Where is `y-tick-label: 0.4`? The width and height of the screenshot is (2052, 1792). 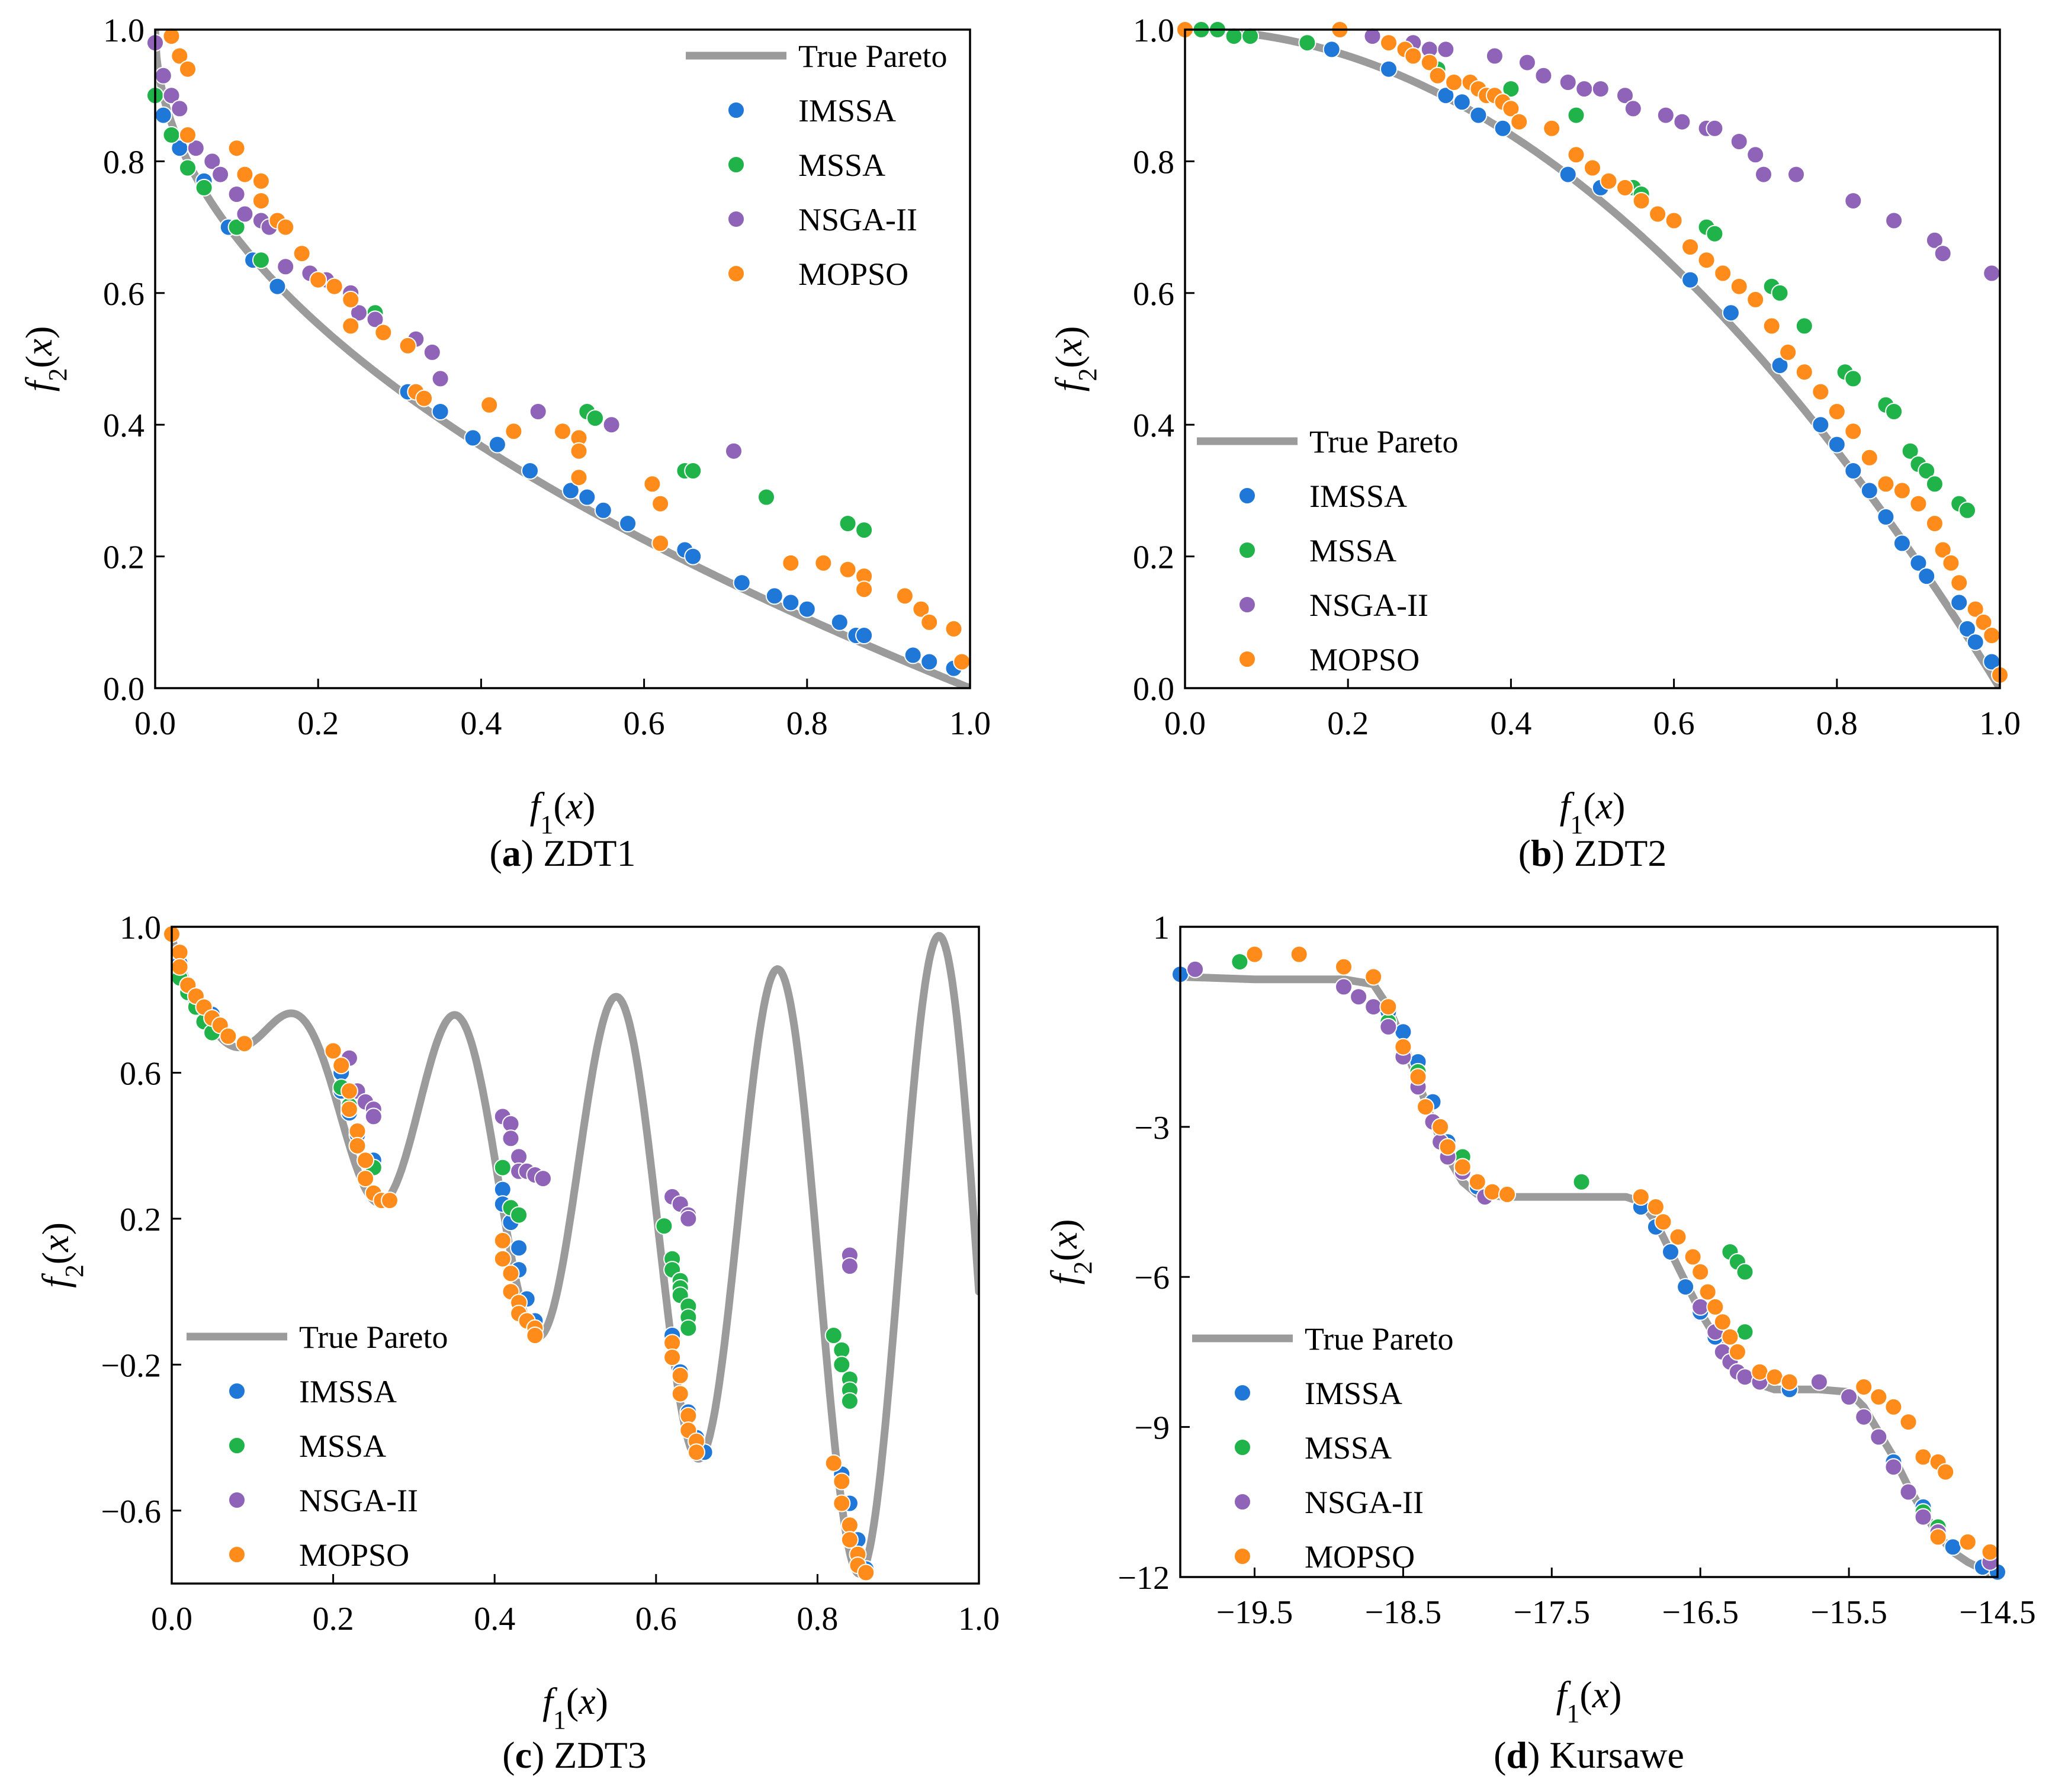
y-tick-label: 0.4 is located at coordinates (1153, 425).